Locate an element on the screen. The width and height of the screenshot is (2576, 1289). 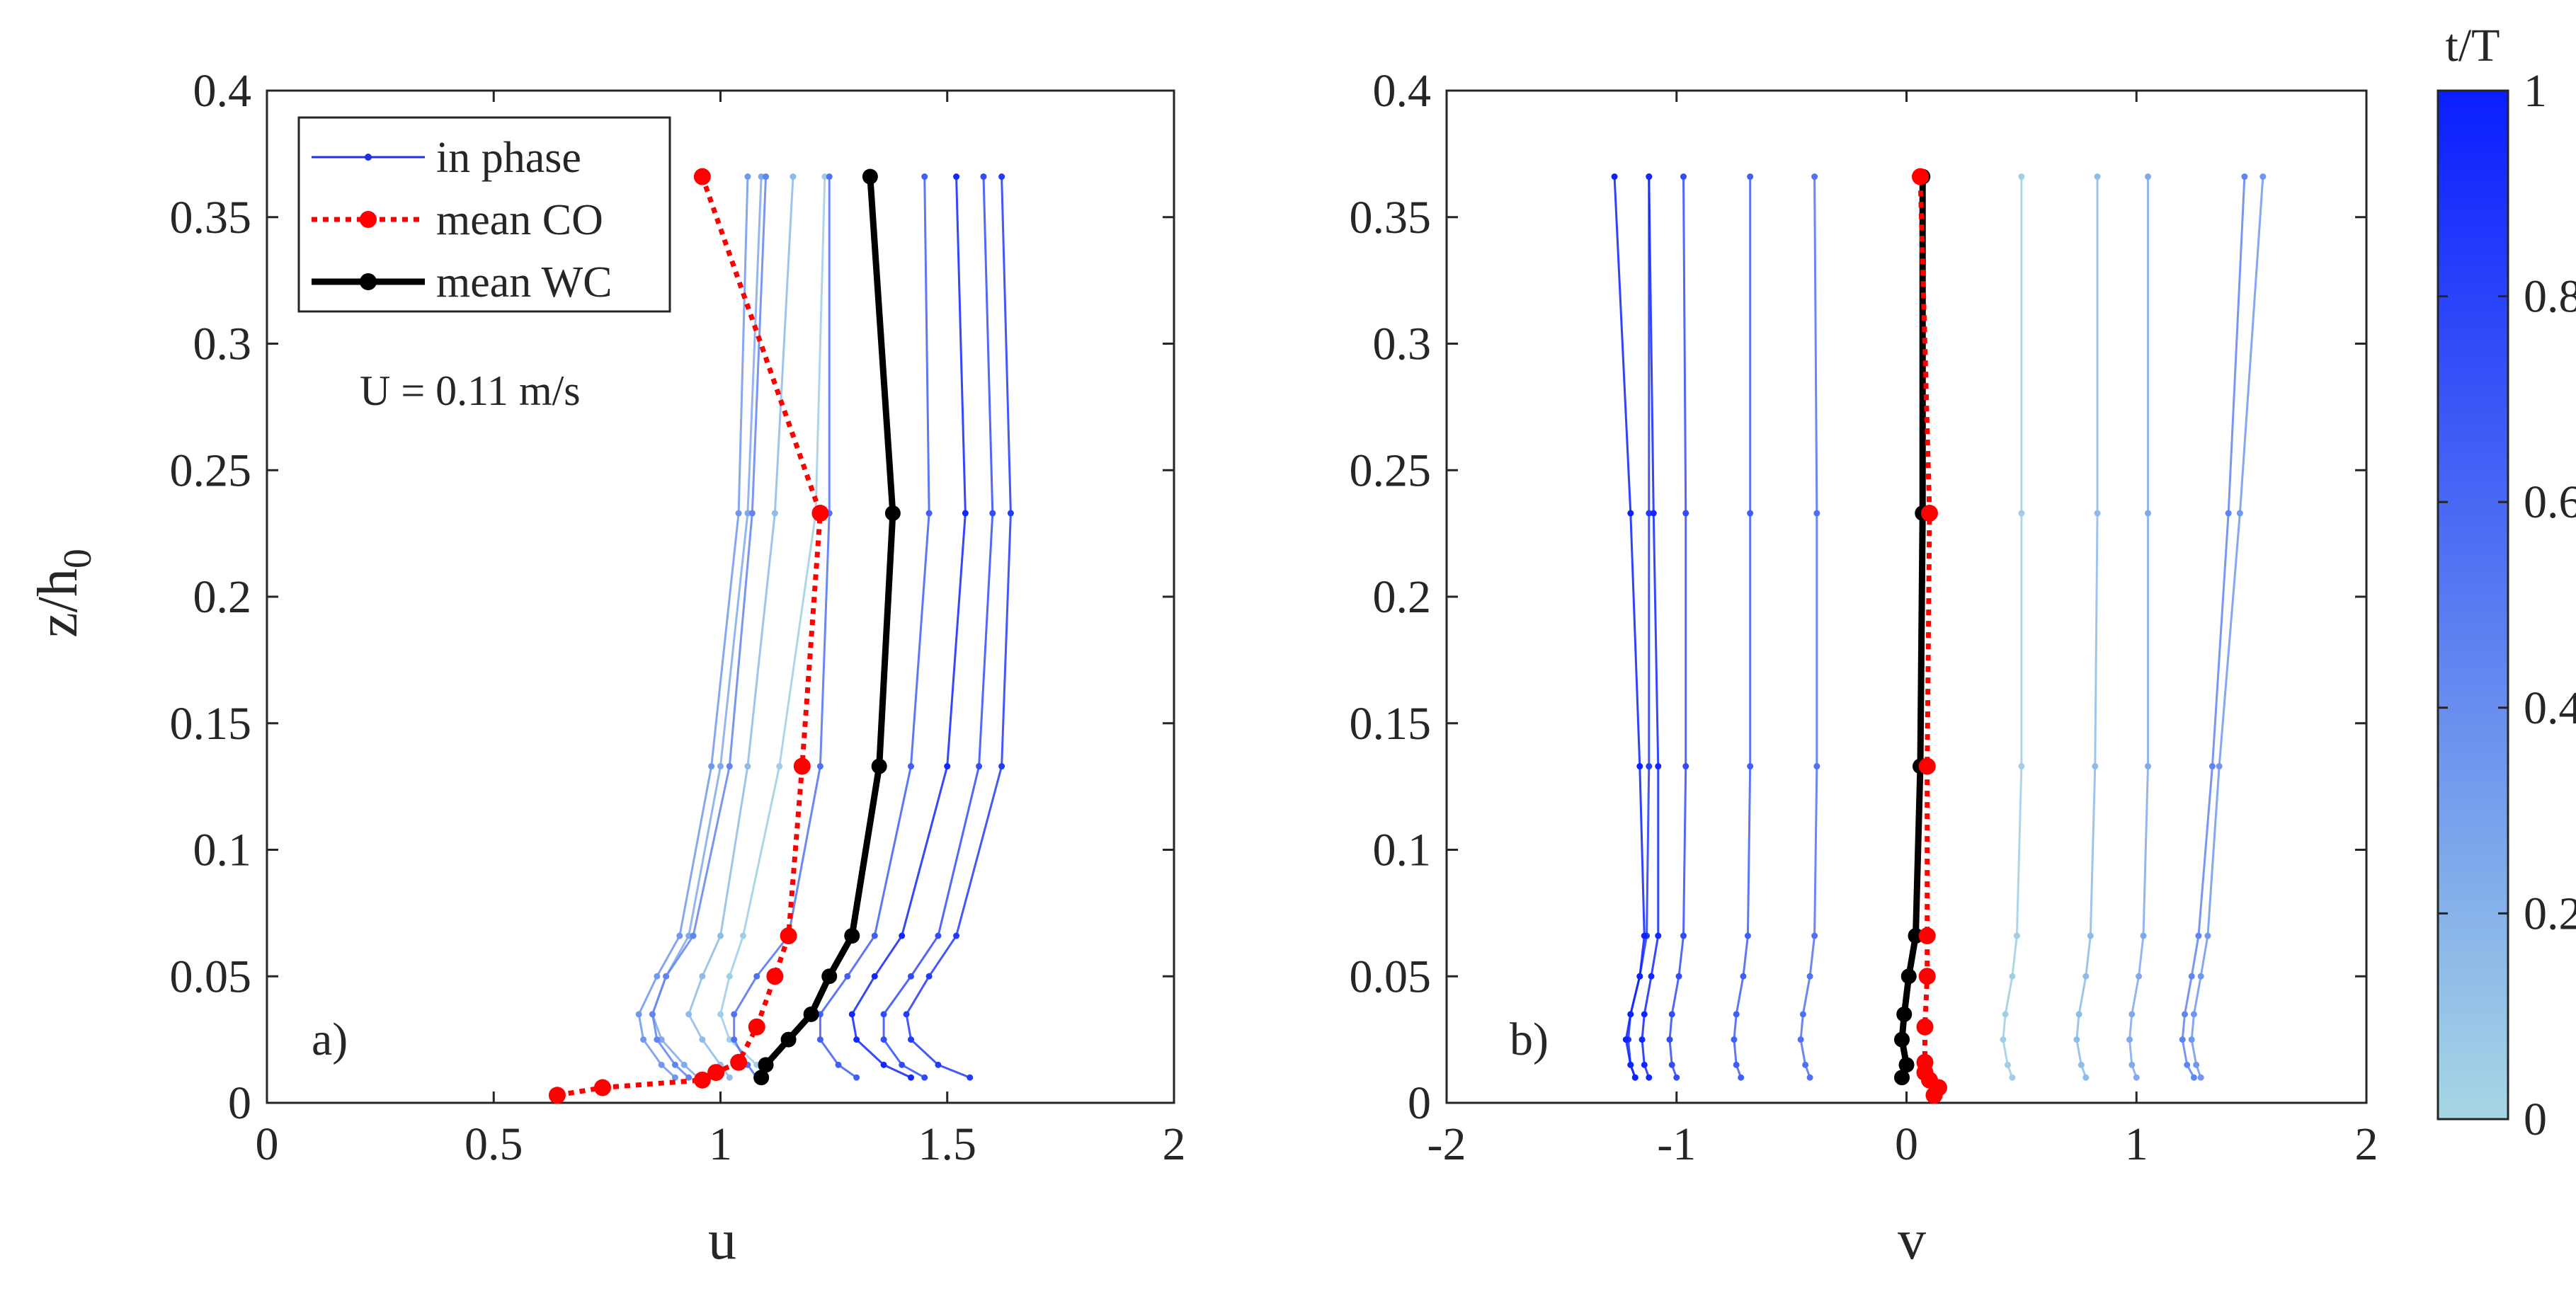
panel-a-xtick-label: 0 is located at coordinates (267, 1144).